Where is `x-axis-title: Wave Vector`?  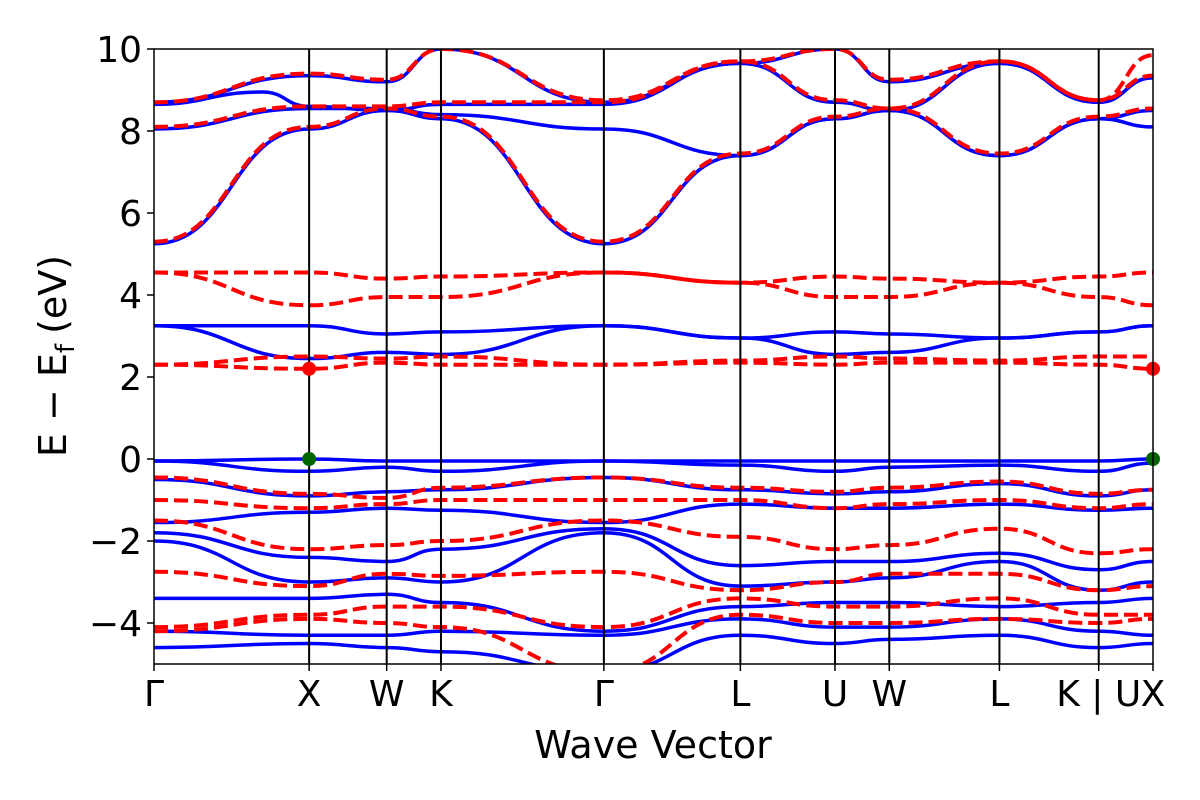
x-axis-title: Wave Vector is located at coordinates (653, 745).